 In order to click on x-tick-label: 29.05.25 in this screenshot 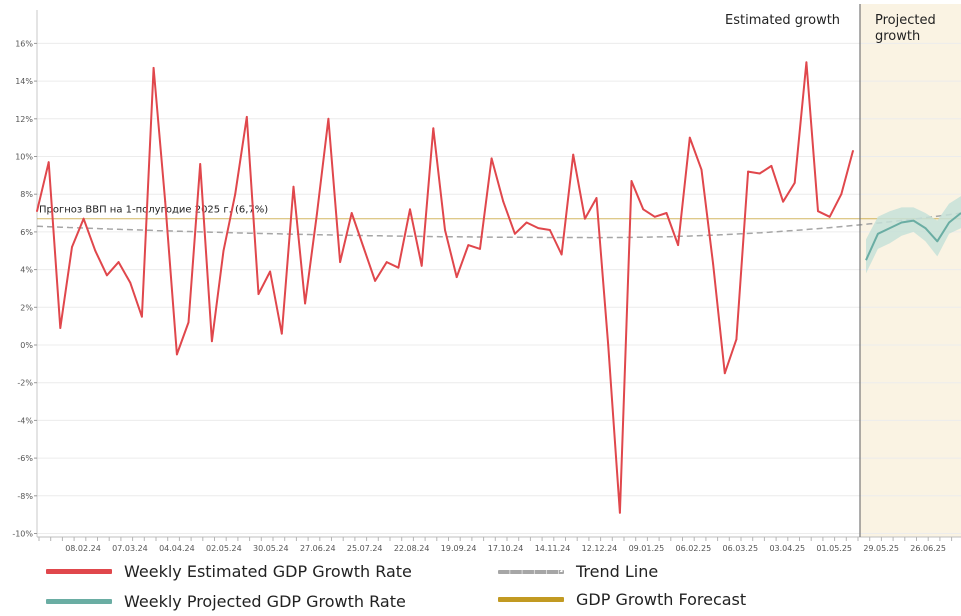, I will do `click(881, 548)`.